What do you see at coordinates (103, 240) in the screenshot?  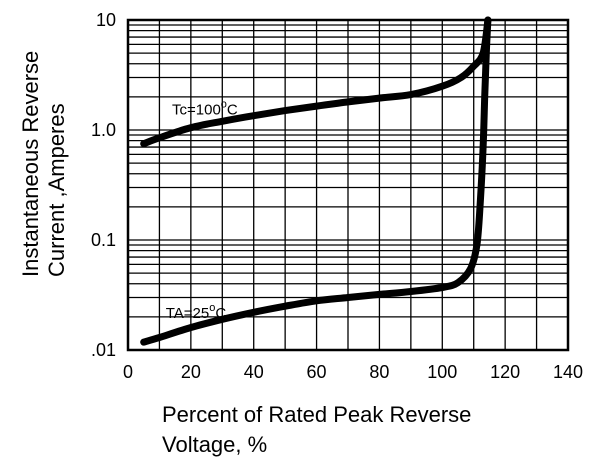 I see `y-tick-label: 0.1` at bounding box center [103, 240].